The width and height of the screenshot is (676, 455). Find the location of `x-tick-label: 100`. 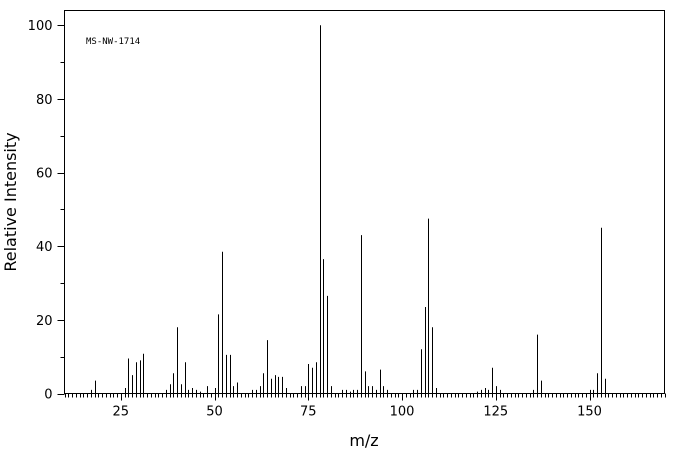

x-tick-label: 100 is located at coordinates (402, 412).